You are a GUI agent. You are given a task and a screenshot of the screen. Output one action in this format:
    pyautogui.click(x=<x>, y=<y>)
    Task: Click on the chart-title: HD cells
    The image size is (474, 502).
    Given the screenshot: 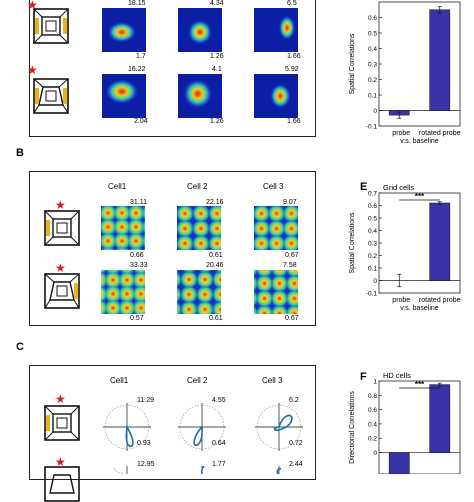 What is the action you would take?
    pyautogui.click(x=397, y=375)
    